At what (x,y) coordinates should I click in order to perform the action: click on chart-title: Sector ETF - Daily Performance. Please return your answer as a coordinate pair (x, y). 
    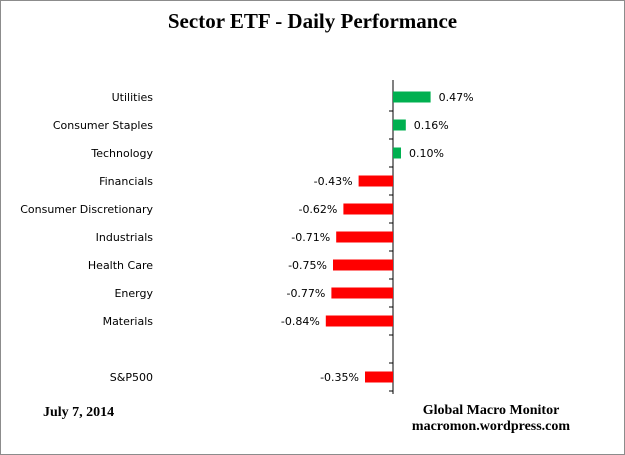
    Looking at the image, I should click on (312, 21).